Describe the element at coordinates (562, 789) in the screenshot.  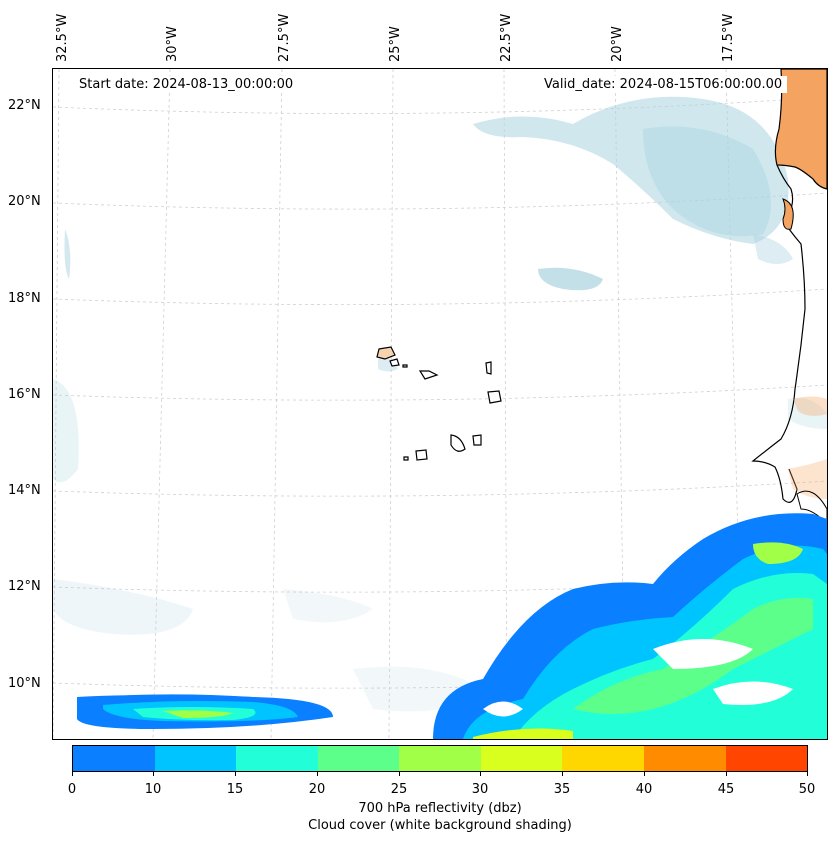
I see `colorbar-tick-label: 35` at that location.